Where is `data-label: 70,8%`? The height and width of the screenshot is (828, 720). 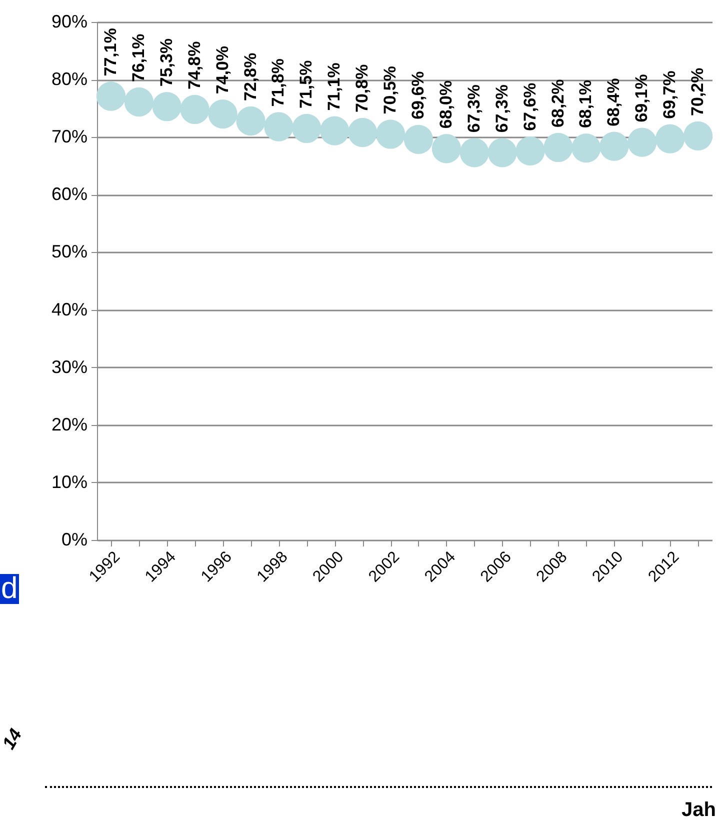
data-label: 70,8% is located at coordinates (362, 88).